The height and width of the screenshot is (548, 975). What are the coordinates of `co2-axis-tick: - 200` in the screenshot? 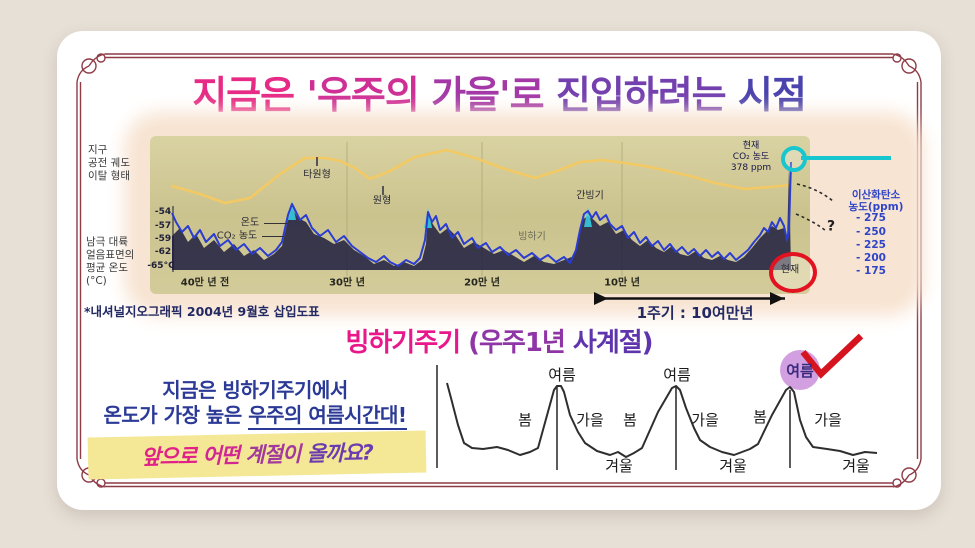 It's located at (871, 258).